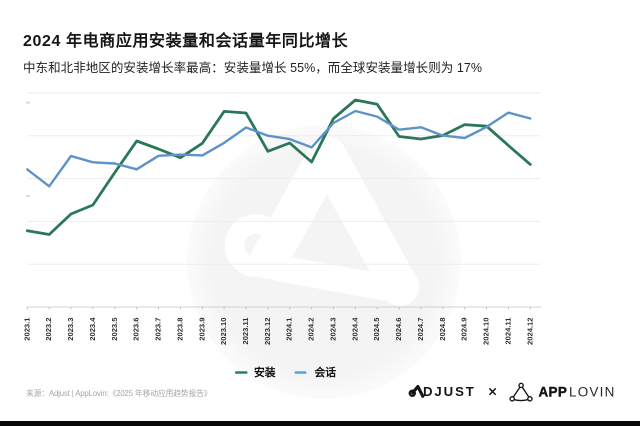 This screenshot has height=426, width=640. I want to click on svg-text: DJUST, so click(449, 391).